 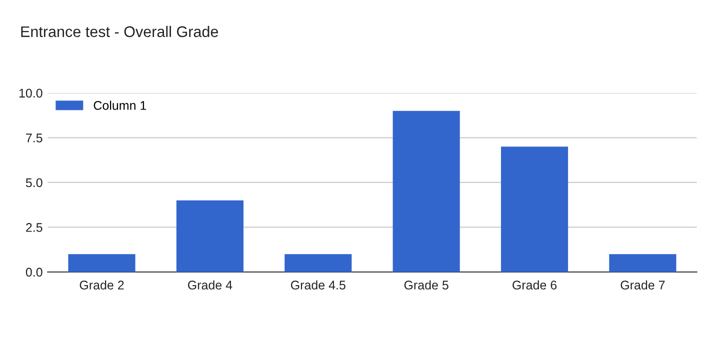 I want to click on x-tick-label: Grade 7, so click(x=642, y=285).